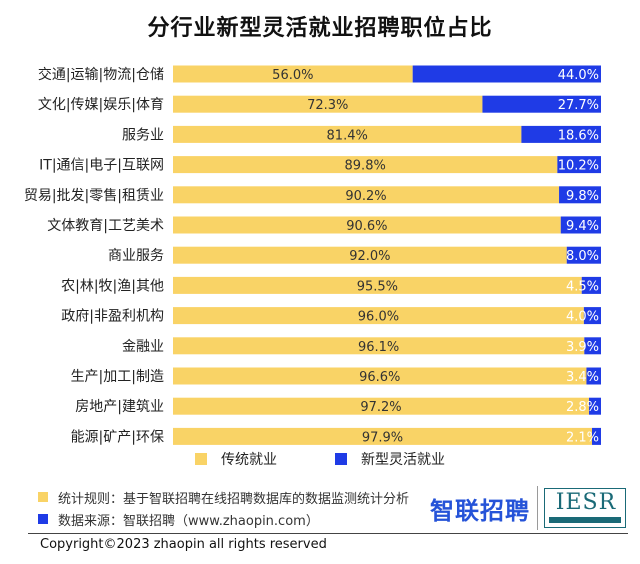 Image resolution: width=640 pixels, height=564 pixels. I want to click on data-label-traditional: 95.5%, so click(377, 286).